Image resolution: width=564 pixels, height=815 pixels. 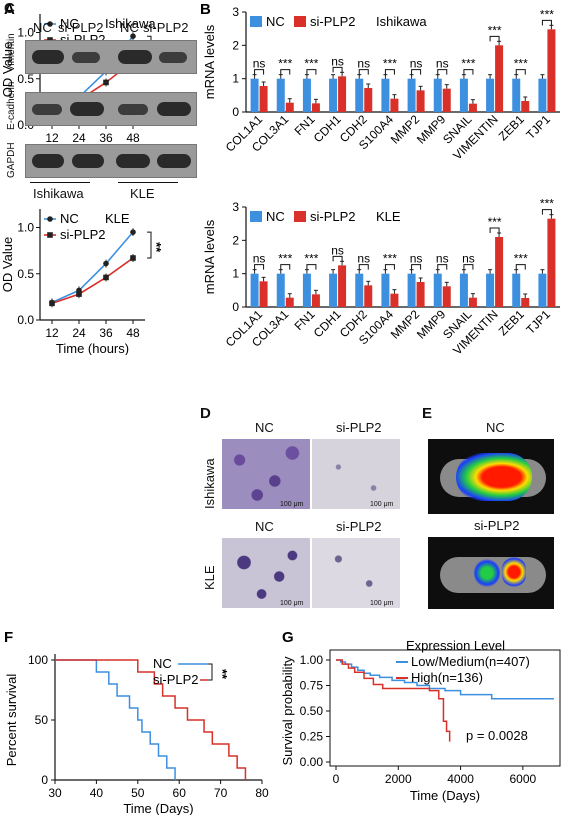 What do you see at coordinates (491, 476) in the screenshot?
I see `mouse-image-nc` at bounding box center [491, 476].